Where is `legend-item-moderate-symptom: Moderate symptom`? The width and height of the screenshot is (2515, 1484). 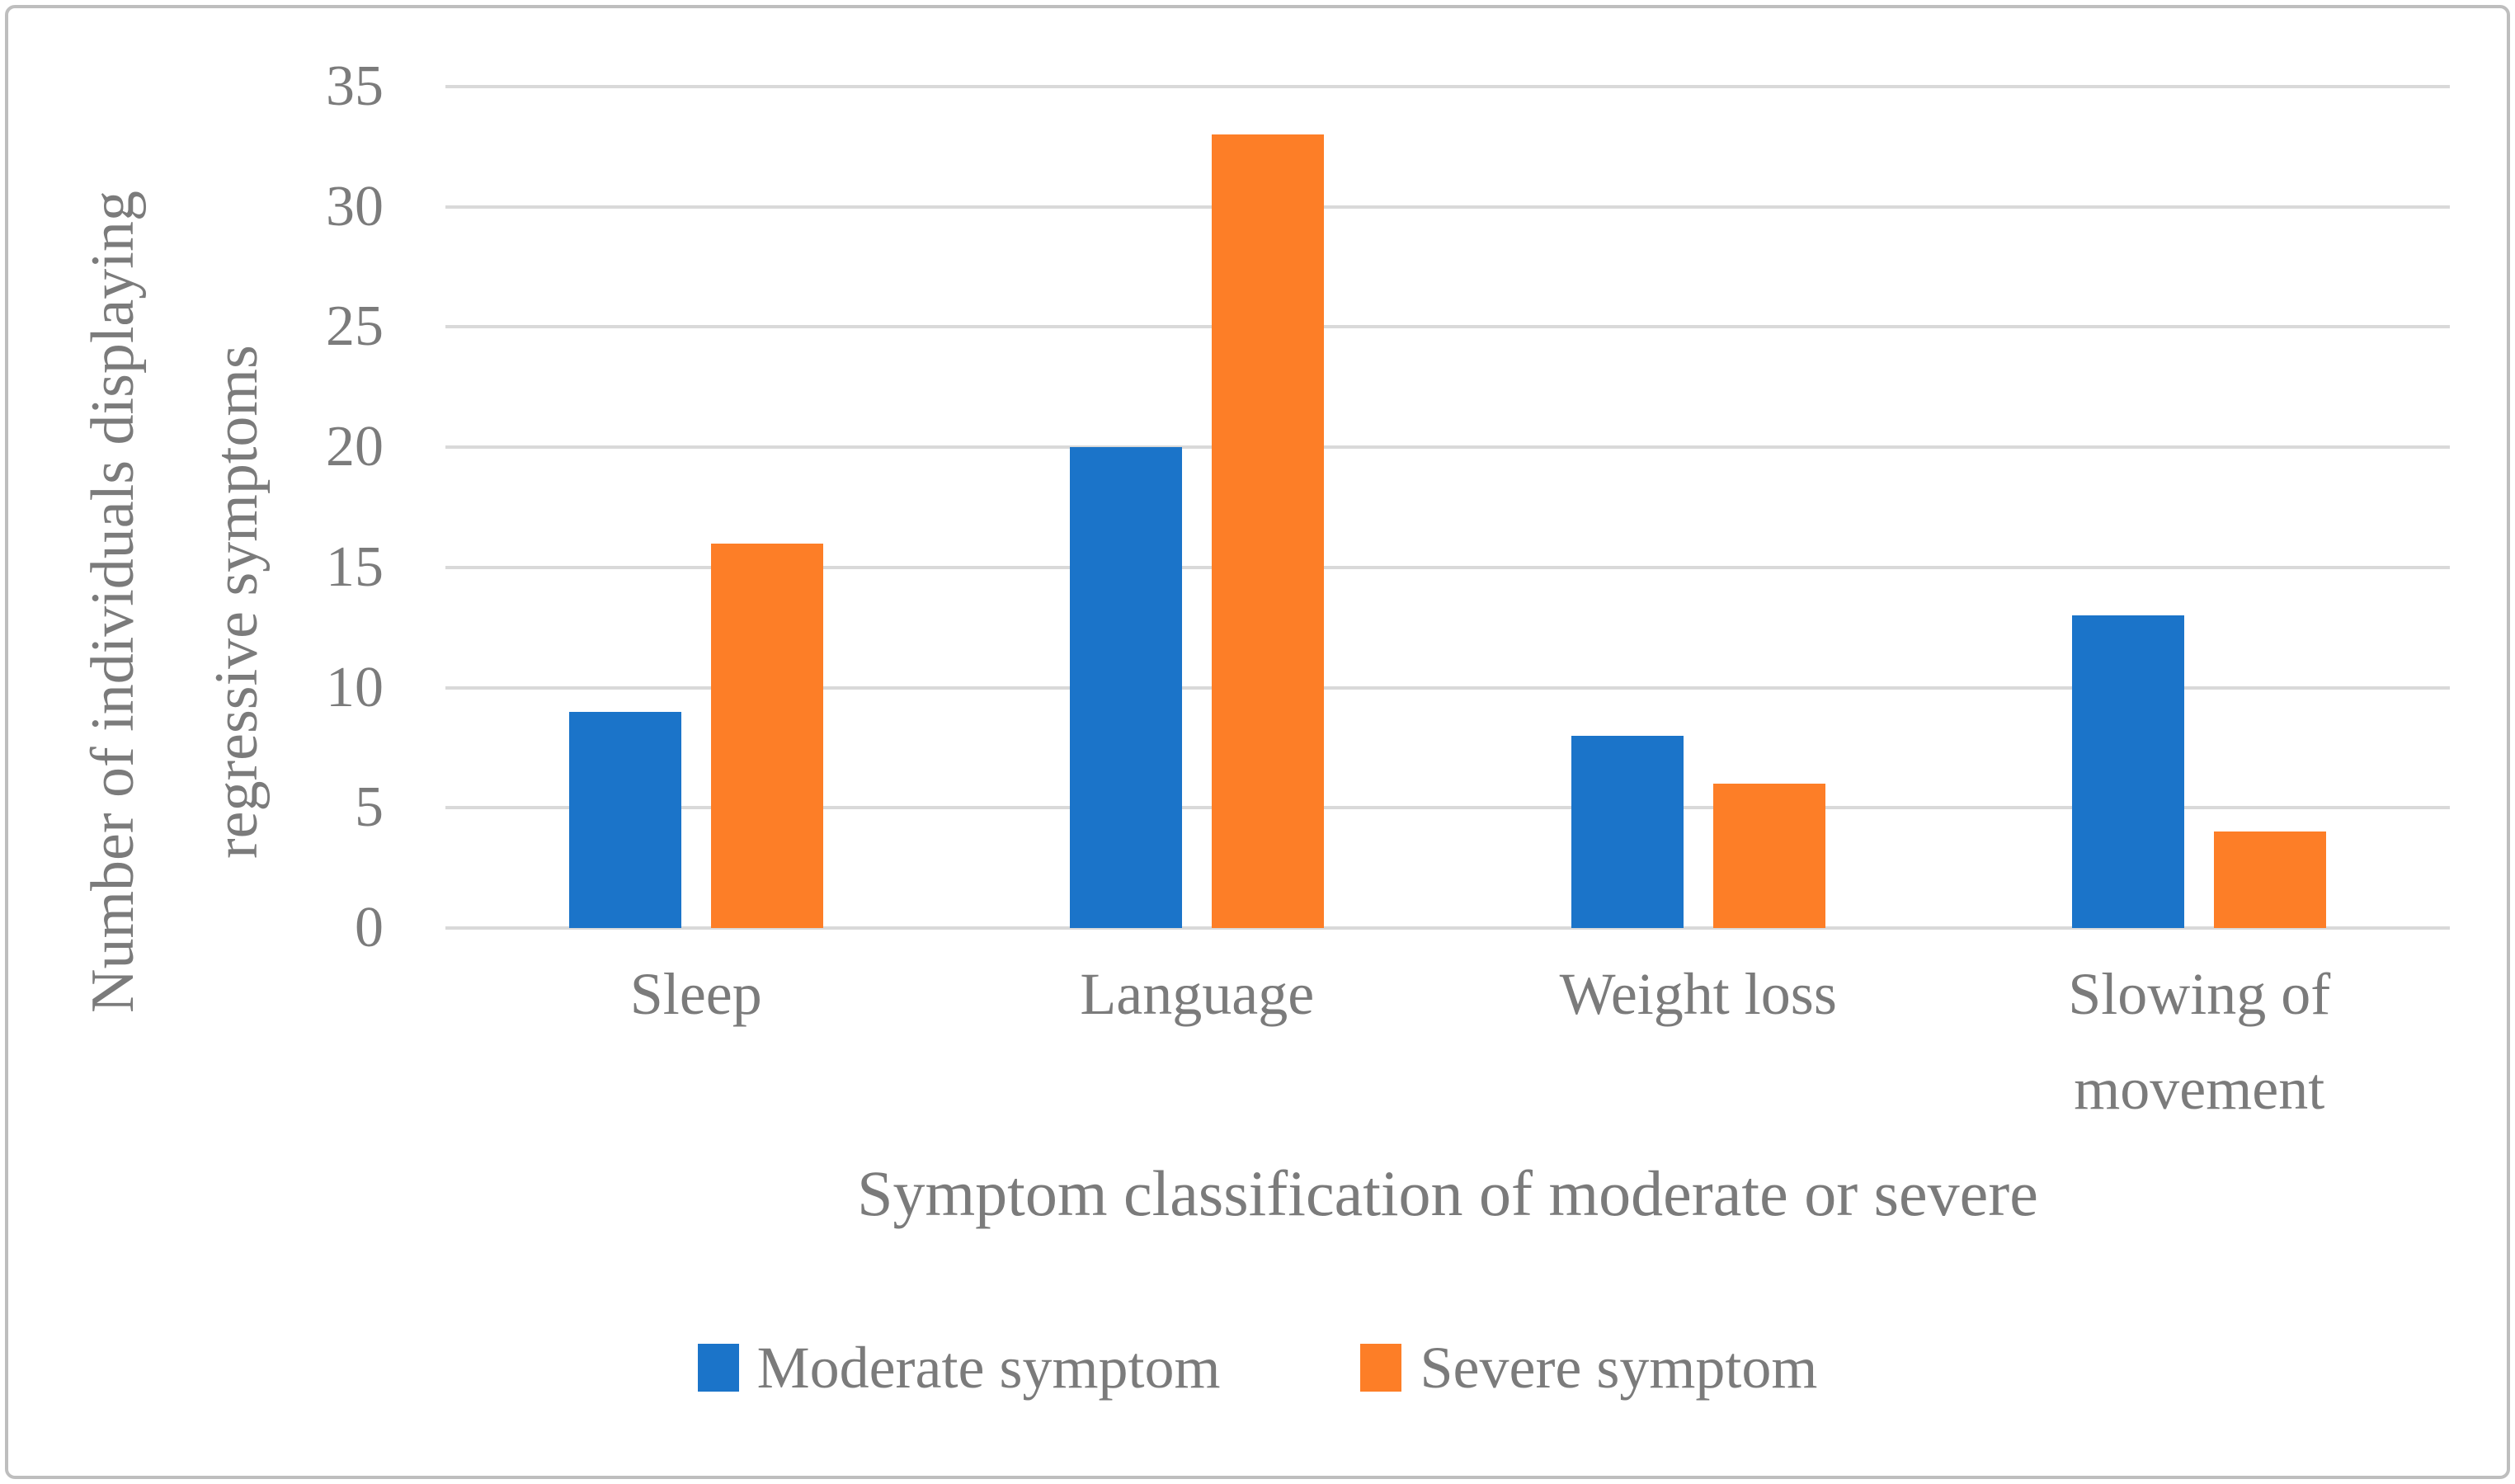 legend-item-moderate-symptom: Moderate symptom is located at coordinates (959, 1368).